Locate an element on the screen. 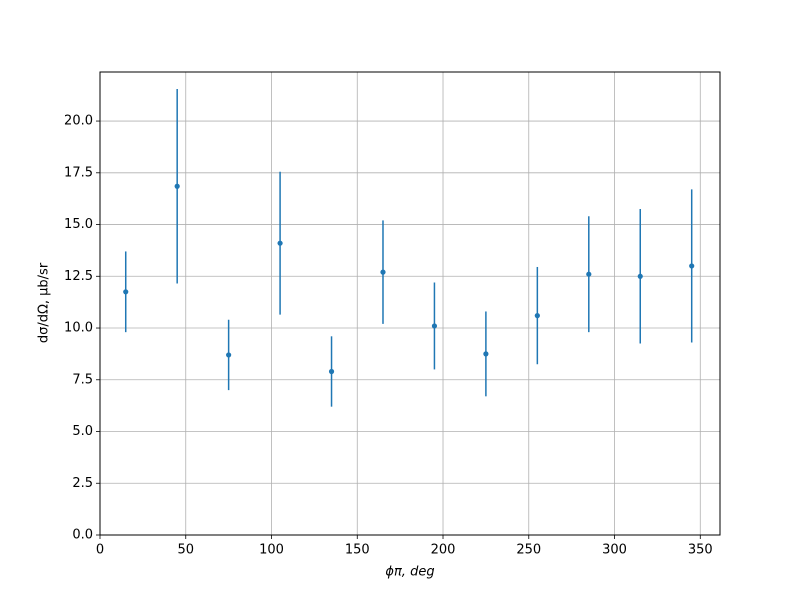 The width and height of the screenshot is (800, 600). x-axis-label: ϕπ, deg is located at coordinates (409, 572).